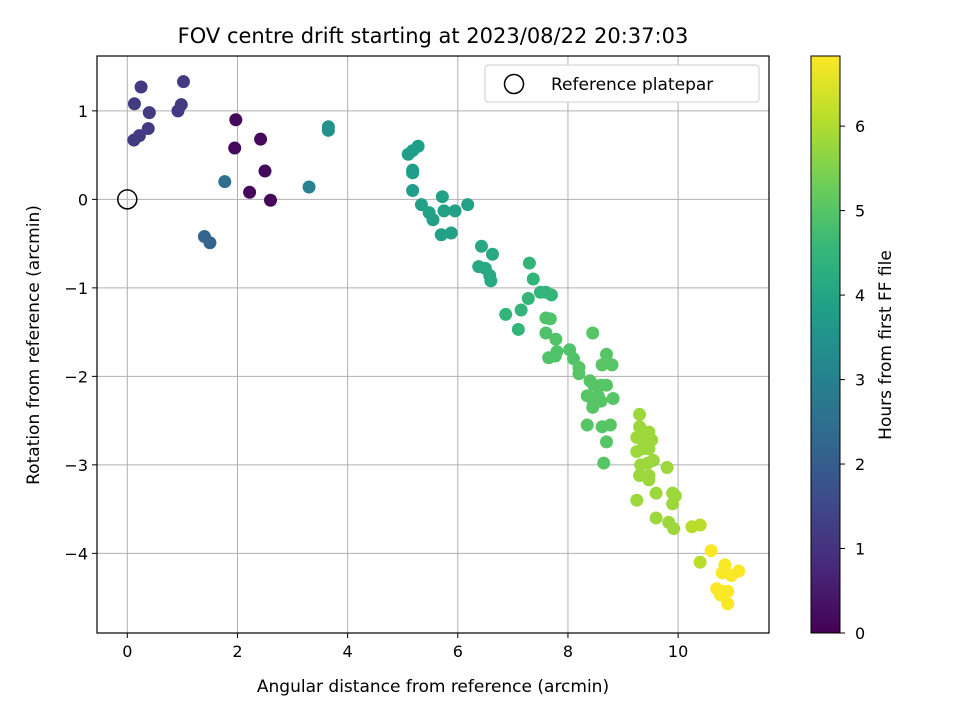 The width and height of the screenshot is (960, 720). What do you see at coordinates (860, 549) in the screenshot?
I see `colorbar-tick-label: 1` at bounding box center [860, 549].